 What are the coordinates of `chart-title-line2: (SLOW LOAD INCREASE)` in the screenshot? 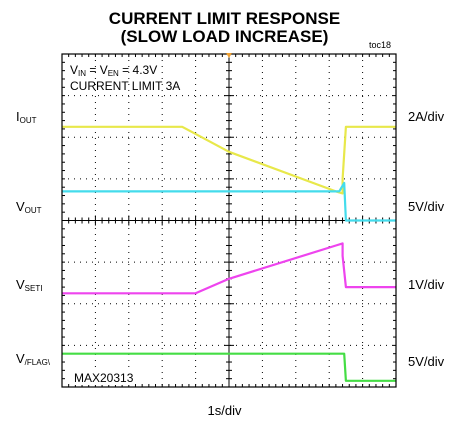 It's located at (224, 36).